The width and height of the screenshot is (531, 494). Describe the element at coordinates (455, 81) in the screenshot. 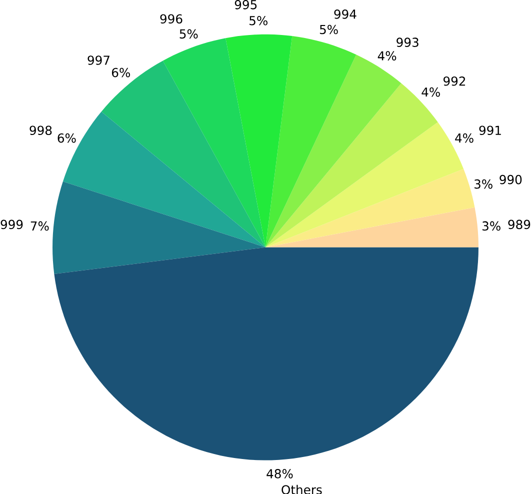

I see `slice-label: 992` at that location.